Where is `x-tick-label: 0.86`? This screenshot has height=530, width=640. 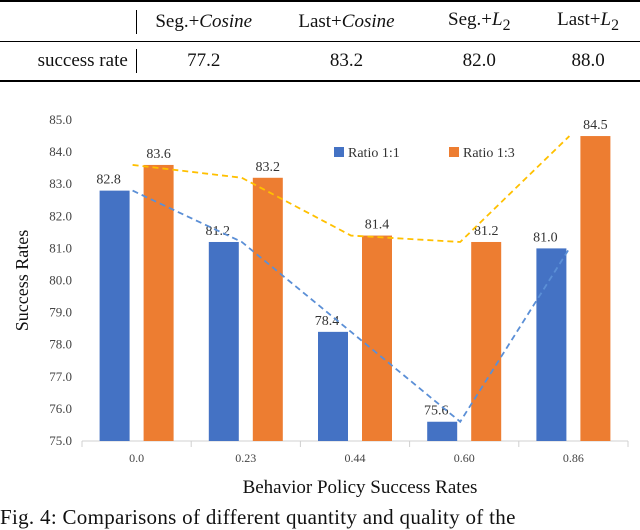 x-tick-label: 0.86 is located at coordinates (573, 458).